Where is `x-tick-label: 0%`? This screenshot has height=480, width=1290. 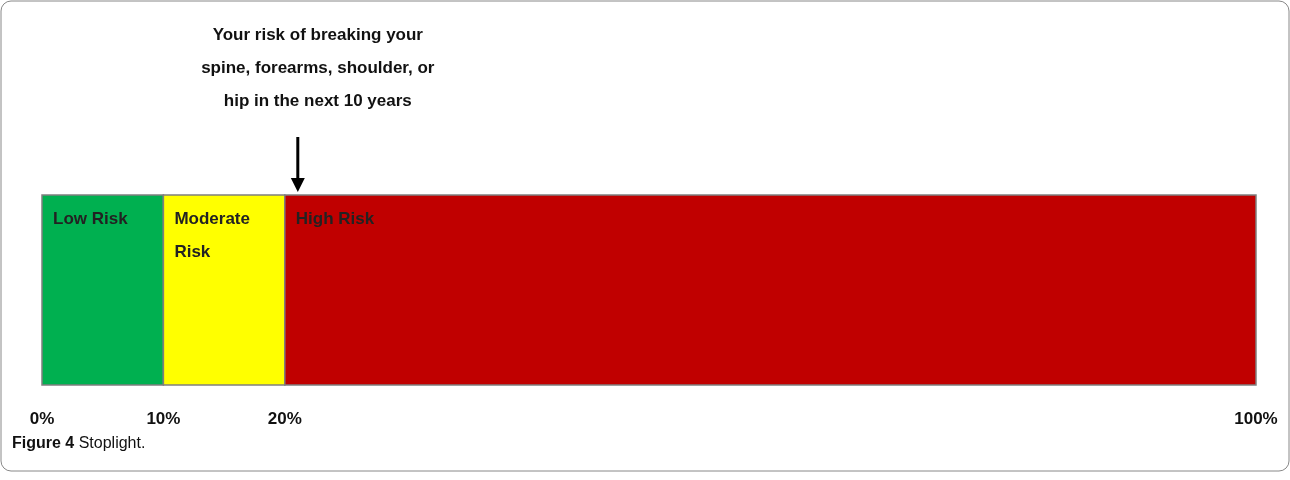 x-tick-label: 0% is located at coordinates (42, 418).